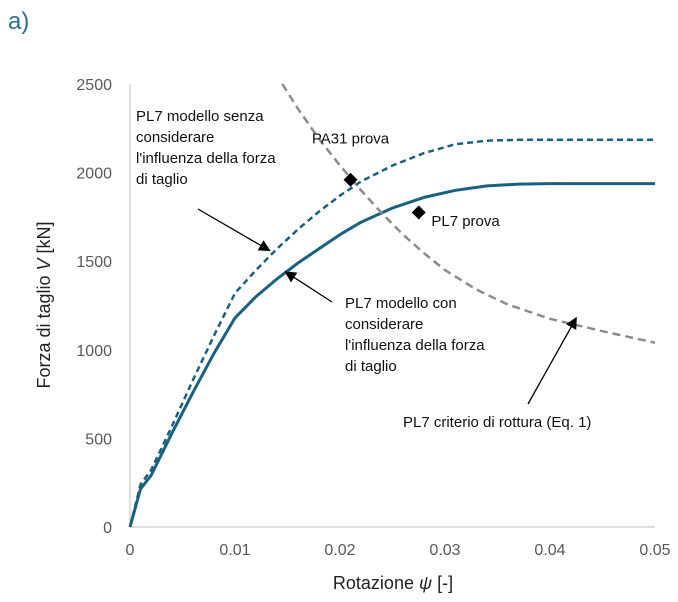  Describe the element at coordinates (465, 221) in the screenshot. I see `test-point-label: PL7 prova` at that location.